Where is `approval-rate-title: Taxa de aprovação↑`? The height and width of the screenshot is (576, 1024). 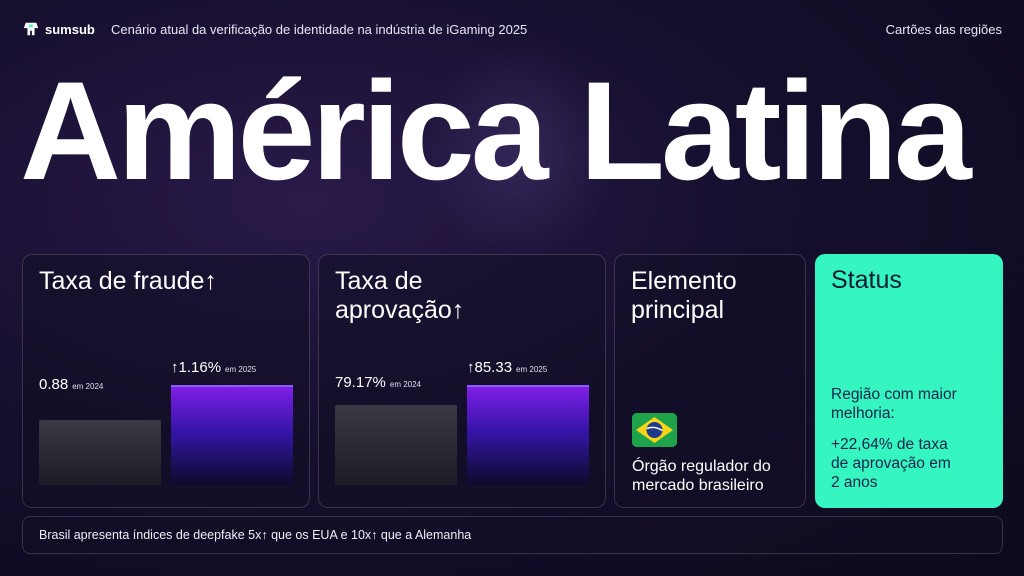
approval-rate-title: Taxa de aprovação↑ is located at coordinates (400, 295).